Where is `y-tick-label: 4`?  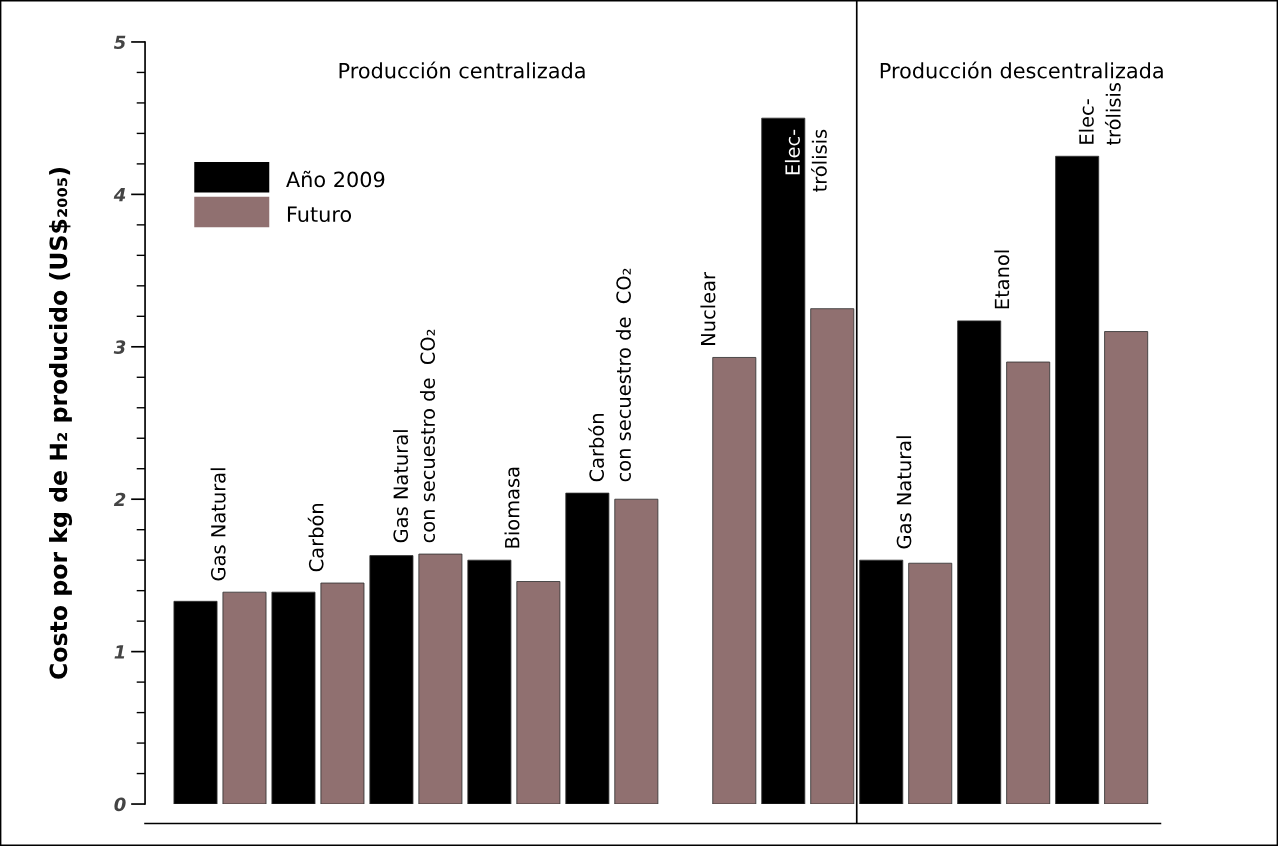
y-tick-label: 4 is located at coordinates (119, 195).